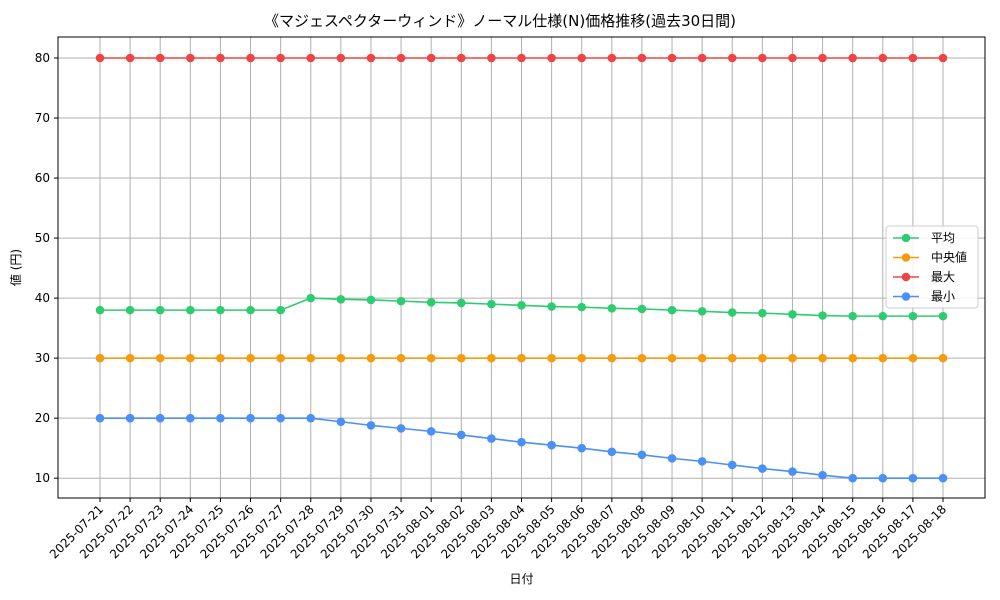 The width and height of the screenshot is (1000, 600). Describe the element at coordinates (42, 58) in the screenshot. I see `y-tick-label: 80` at that location.